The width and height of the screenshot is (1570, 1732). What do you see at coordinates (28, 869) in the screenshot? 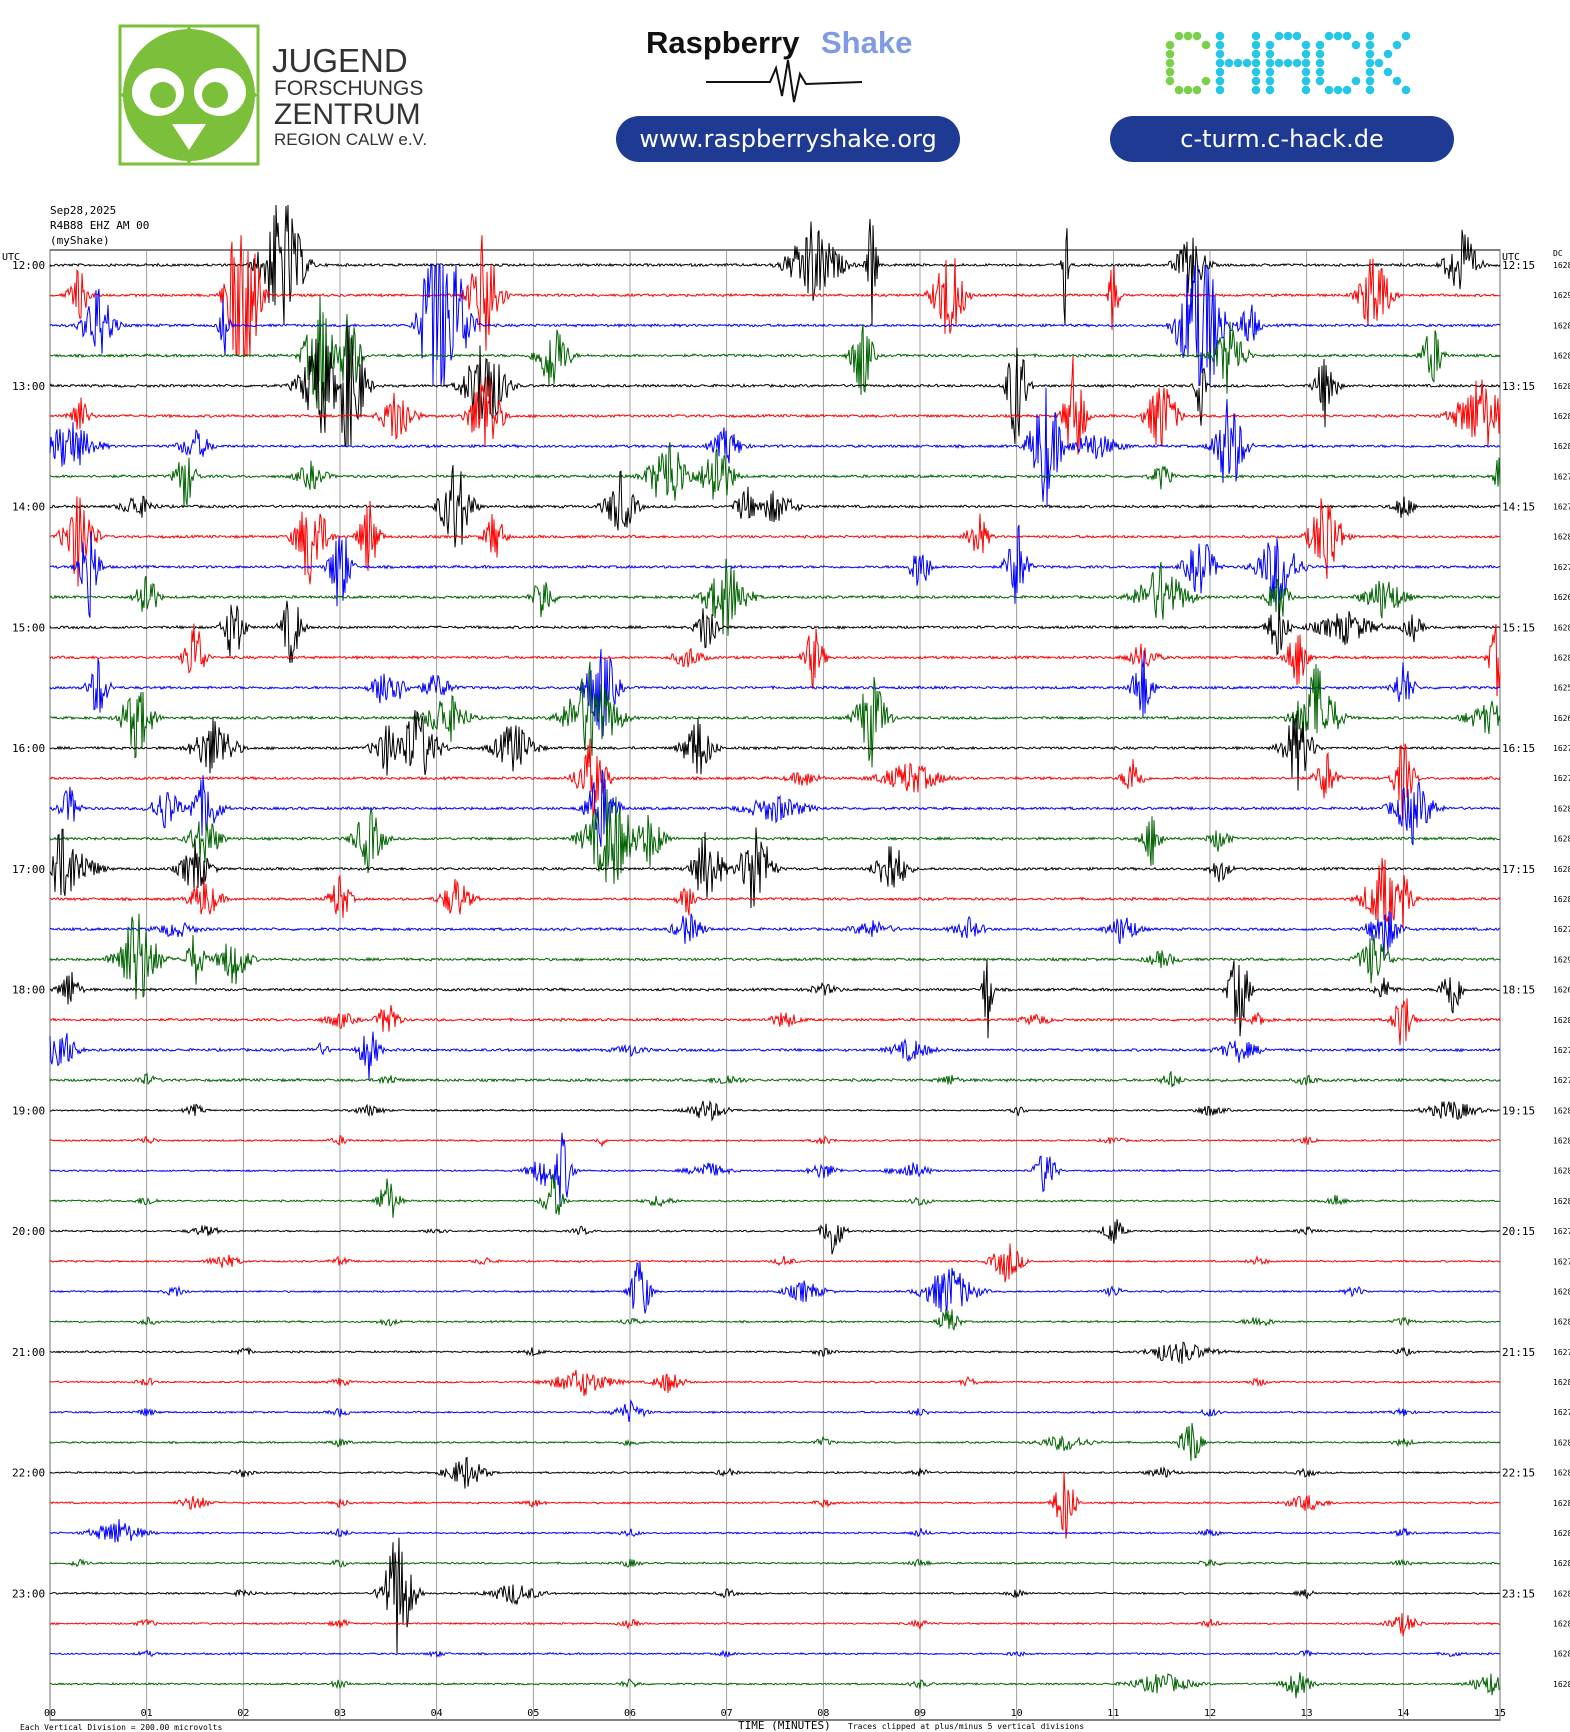
I see `left-hour-label: 17:00` at bounding box center [28, 869].